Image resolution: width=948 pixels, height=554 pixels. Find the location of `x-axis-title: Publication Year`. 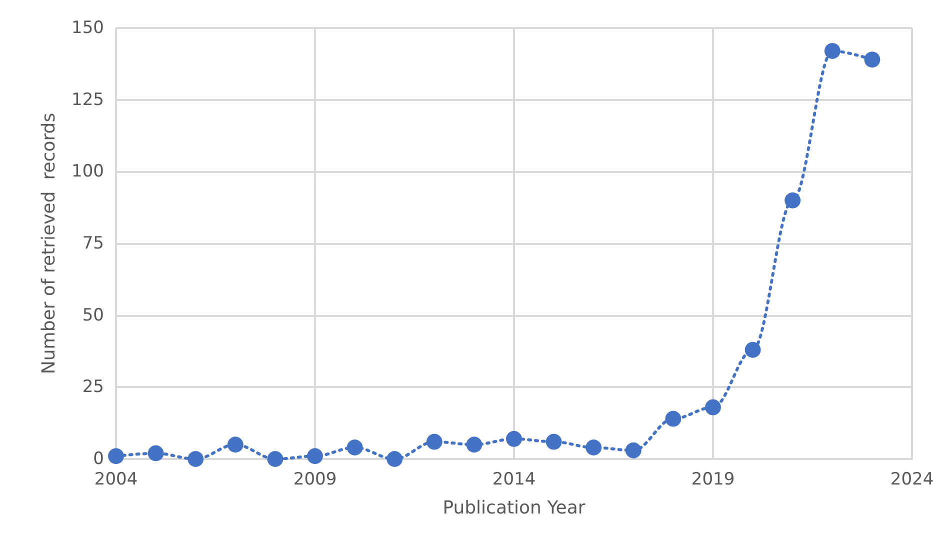

x-axis-title: Publication Year is located at coordinates (514, 508).